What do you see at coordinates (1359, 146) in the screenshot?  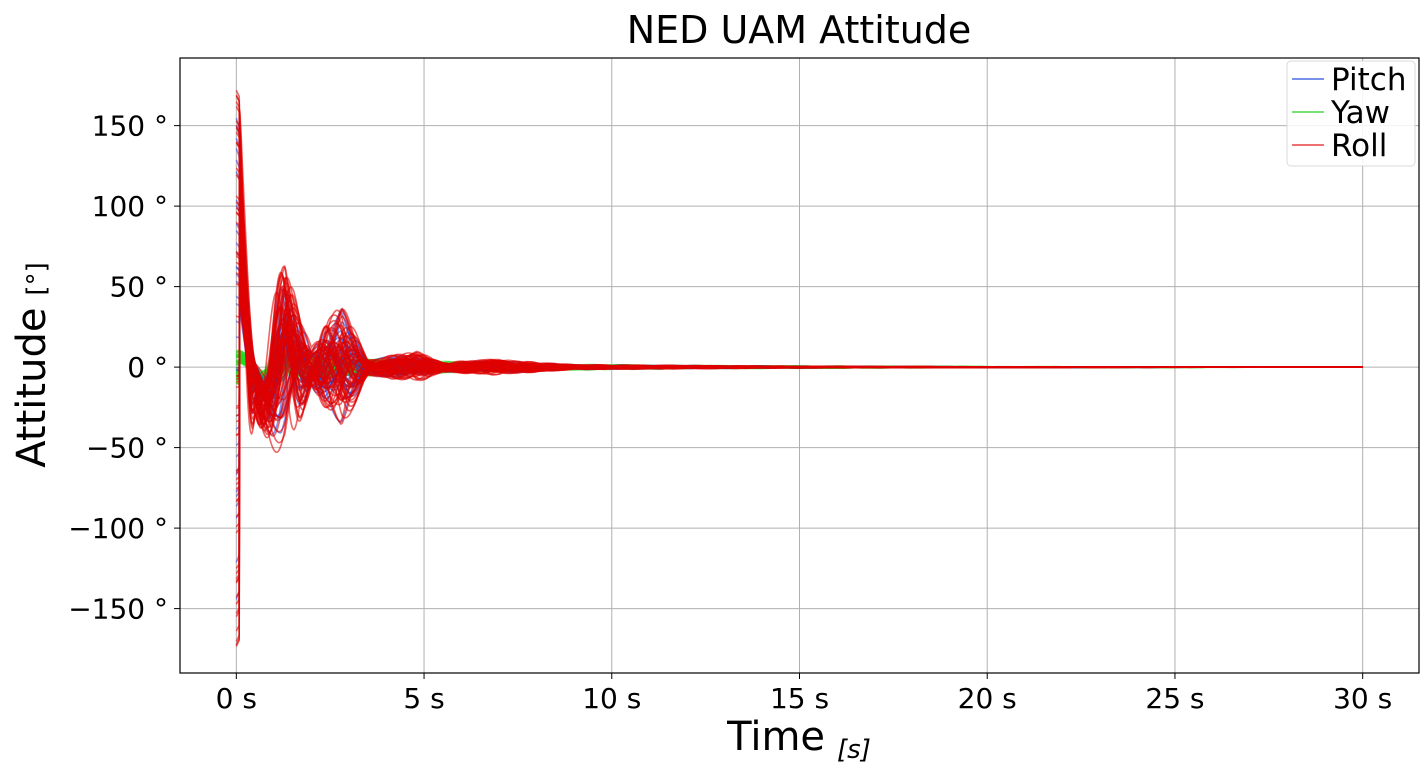 I see `legend-label-roll: Roll` at bounding box center [1359, 146].